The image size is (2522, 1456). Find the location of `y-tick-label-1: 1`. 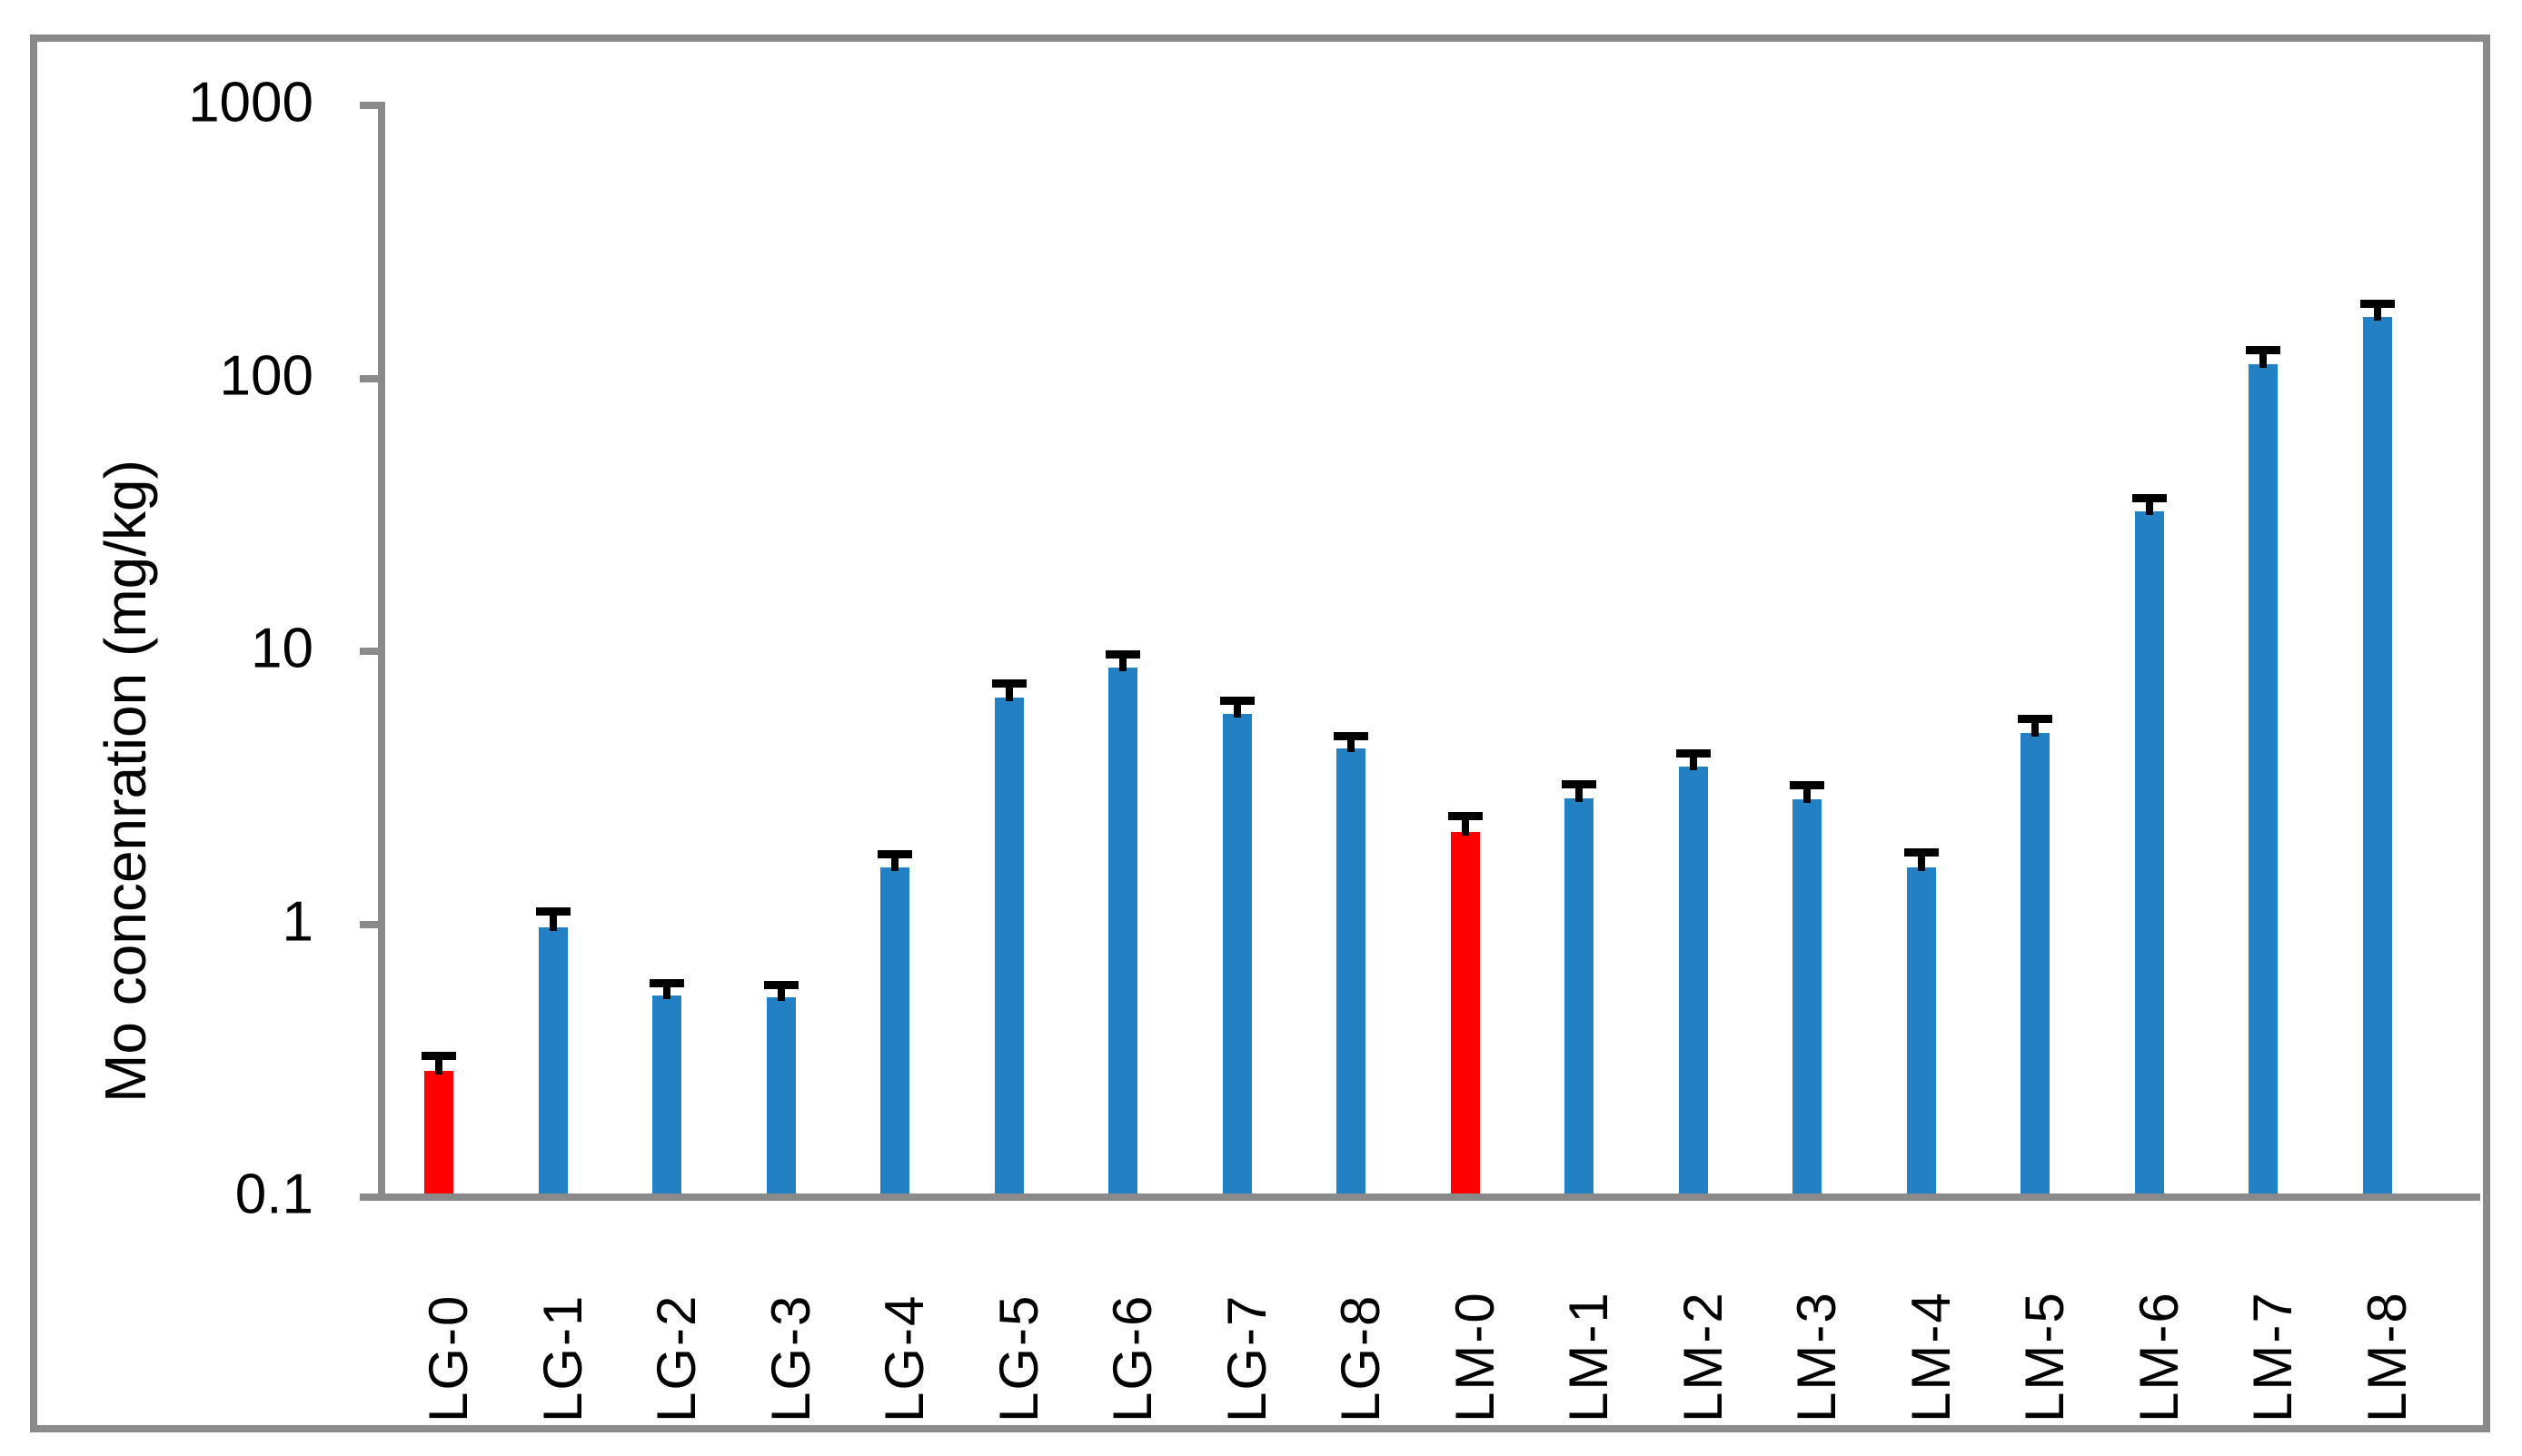

y-tick-label-1: 1 is located at coordinates (297, 922).